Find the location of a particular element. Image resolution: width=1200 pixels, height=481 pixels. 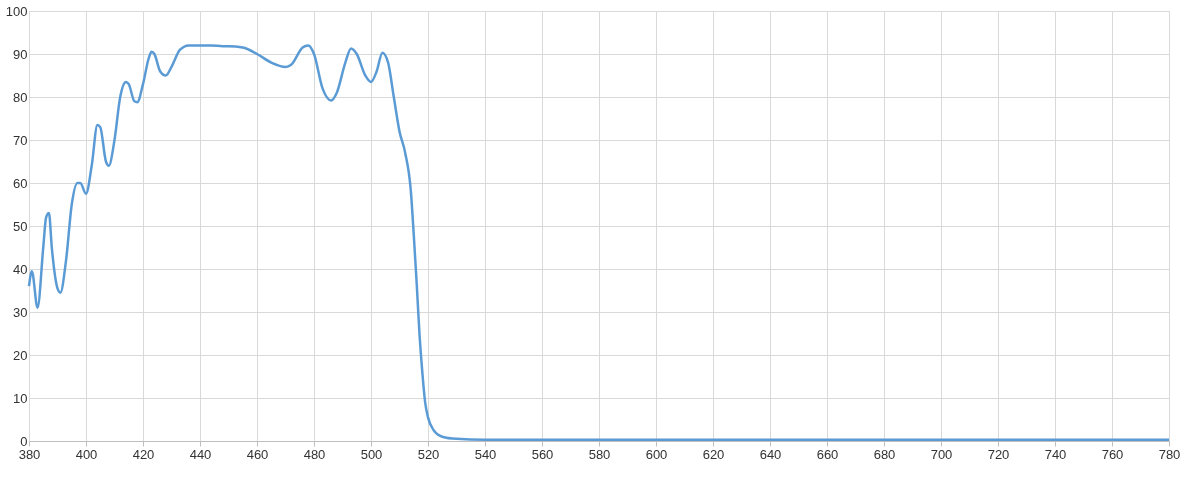

x-tick-label: 500 is located at coordinates (371, 454).